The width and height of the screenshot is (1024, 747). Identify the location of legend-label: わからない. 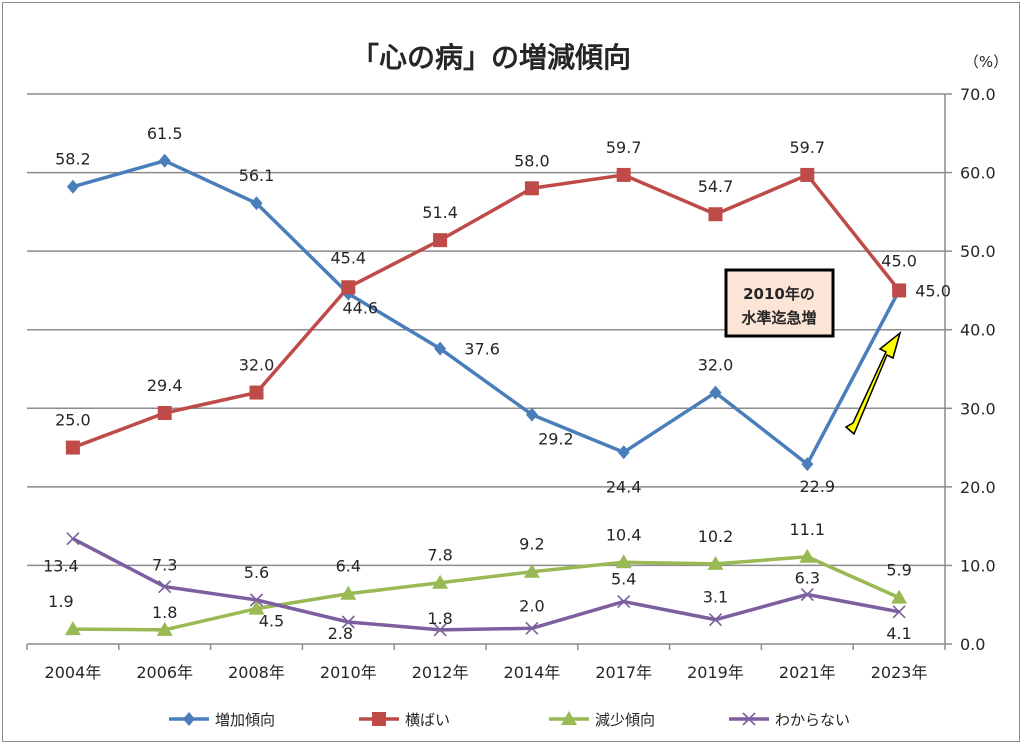
(812, 720).